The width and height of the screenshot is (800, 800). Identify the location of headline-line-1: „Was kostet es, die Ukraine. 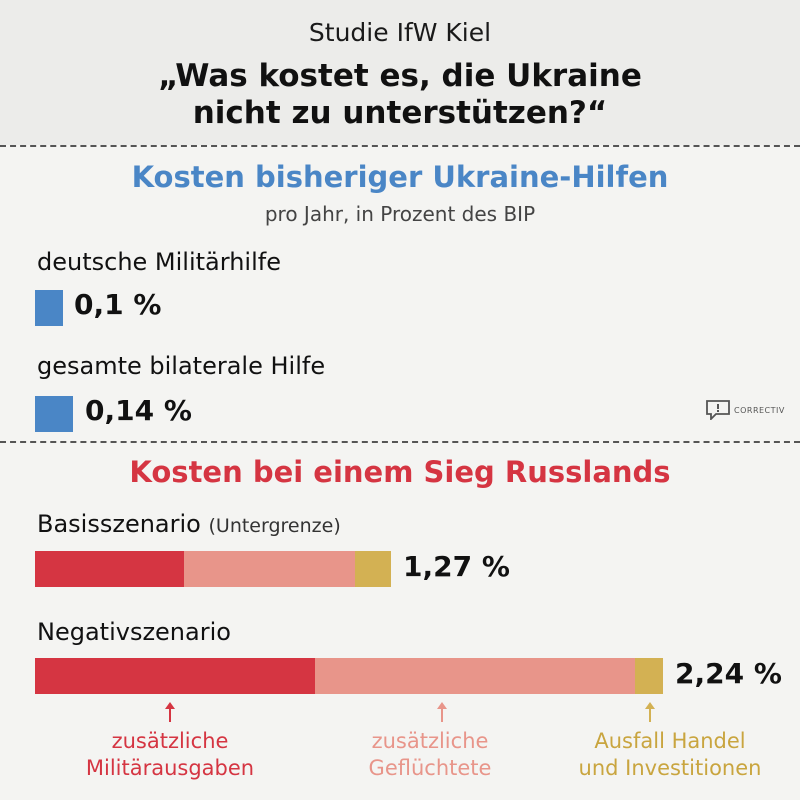
(400, 76).